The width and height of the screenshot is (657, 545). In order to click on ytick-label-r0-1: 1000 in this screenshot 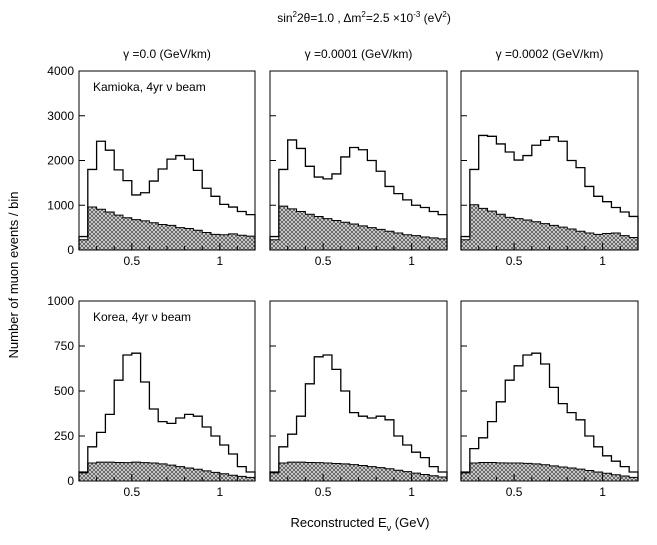, I will do `click(60, 205)`.